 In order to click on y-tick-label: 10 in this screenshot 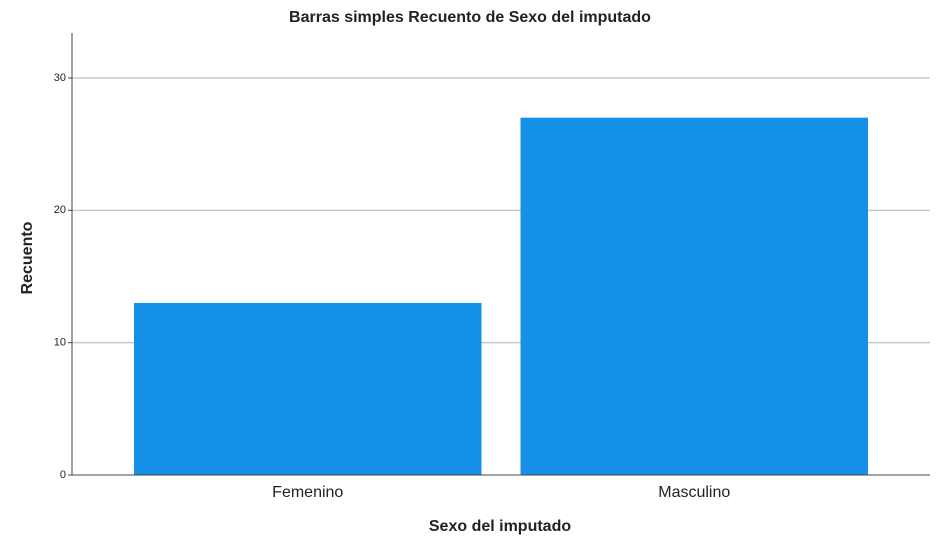, I will do `click(60, 343)`.